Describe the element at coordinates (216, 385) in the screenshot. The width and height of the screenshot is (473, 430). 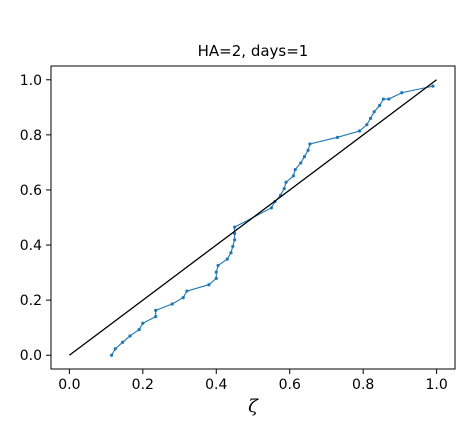
I see `x-tick-label: 0.4` at that location.